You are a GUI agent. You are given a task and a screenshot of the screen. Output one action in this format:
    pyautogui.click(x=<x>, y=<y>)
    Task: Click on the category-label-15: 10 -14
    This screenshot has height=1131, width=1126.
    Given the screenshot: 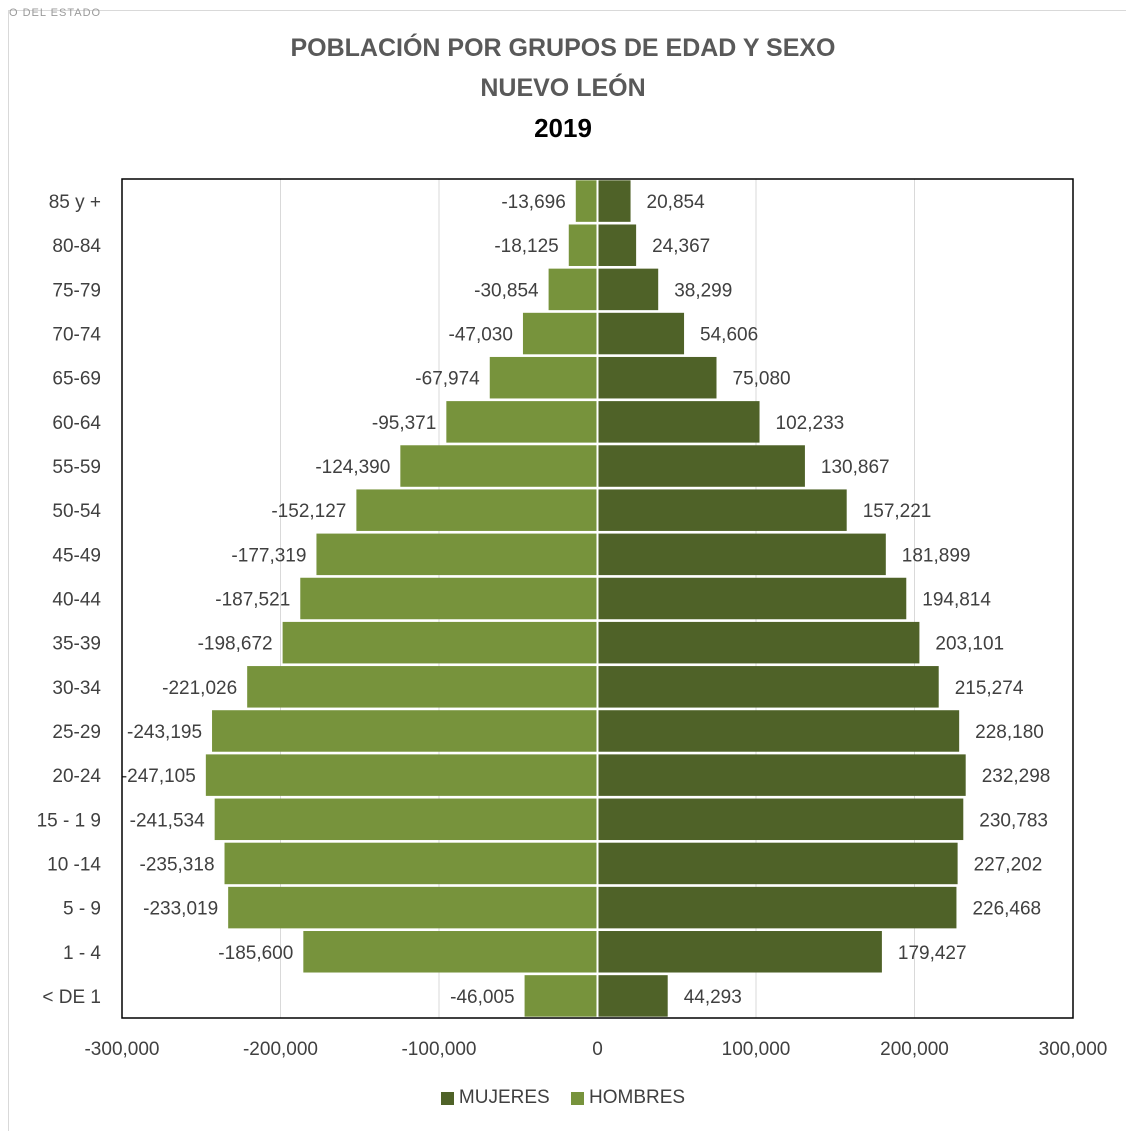 What is the action you would take?
    pyautogui.click(x=74, y=864)
    